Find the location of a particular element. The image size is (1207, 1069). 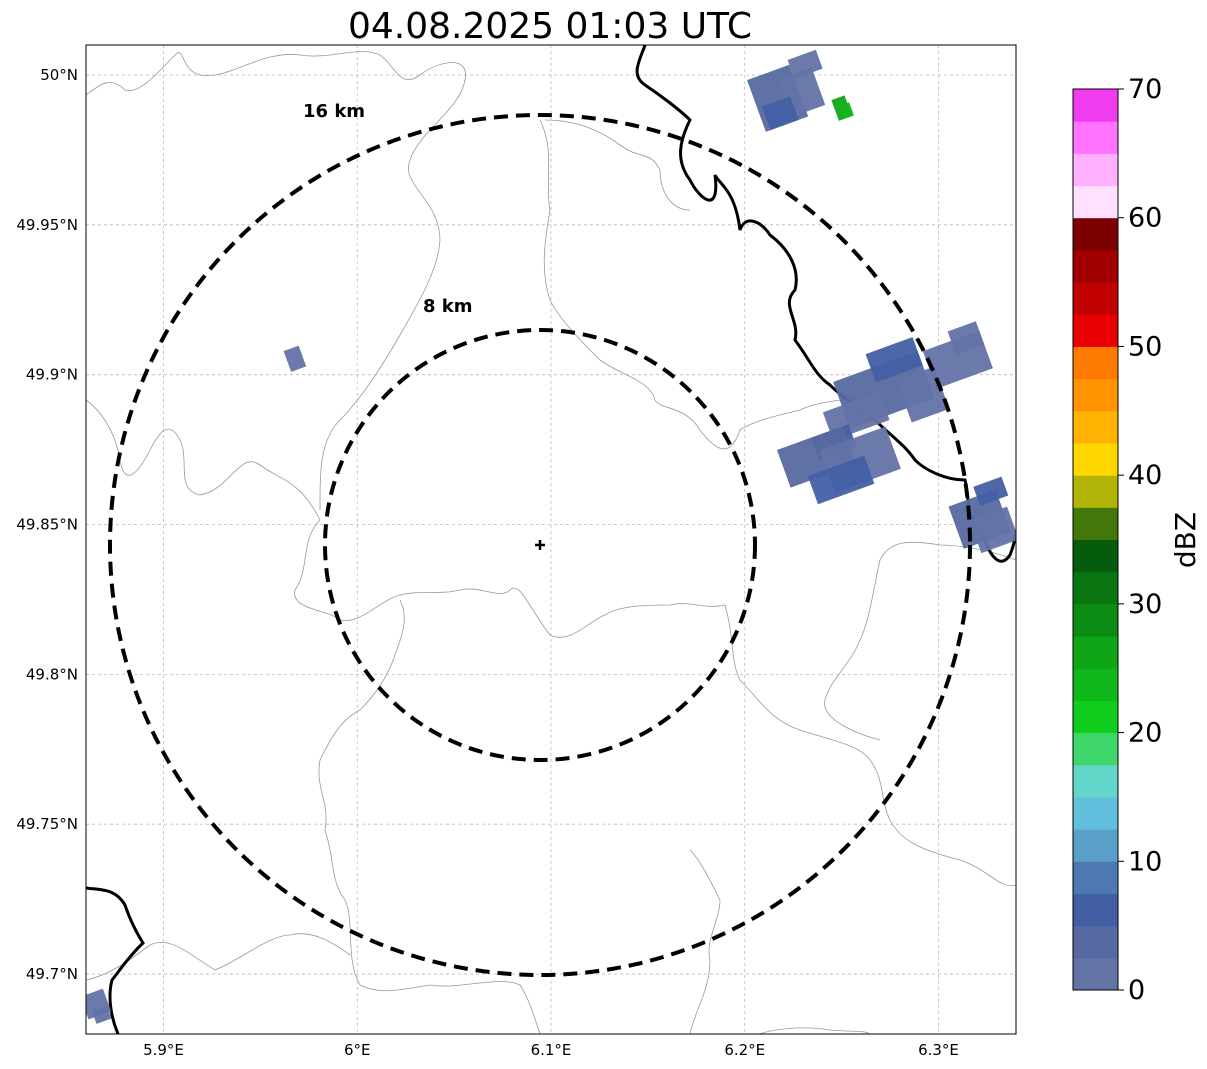

colorbar: 0 10 20 30 40 50 60 70 dBZ is located at coordinates (1137, 540).